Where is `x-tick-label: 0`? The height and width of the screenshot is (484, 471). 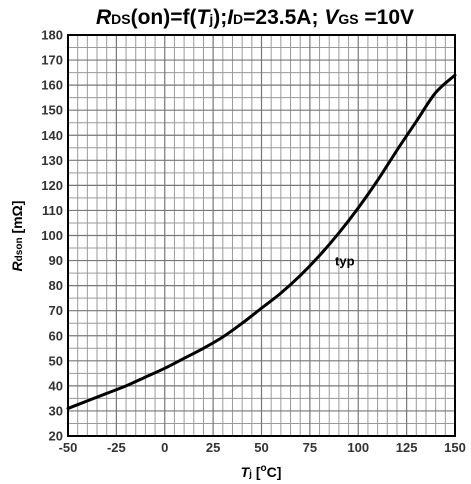 x-tick-label: 0 is located at coordinates (164, 447).